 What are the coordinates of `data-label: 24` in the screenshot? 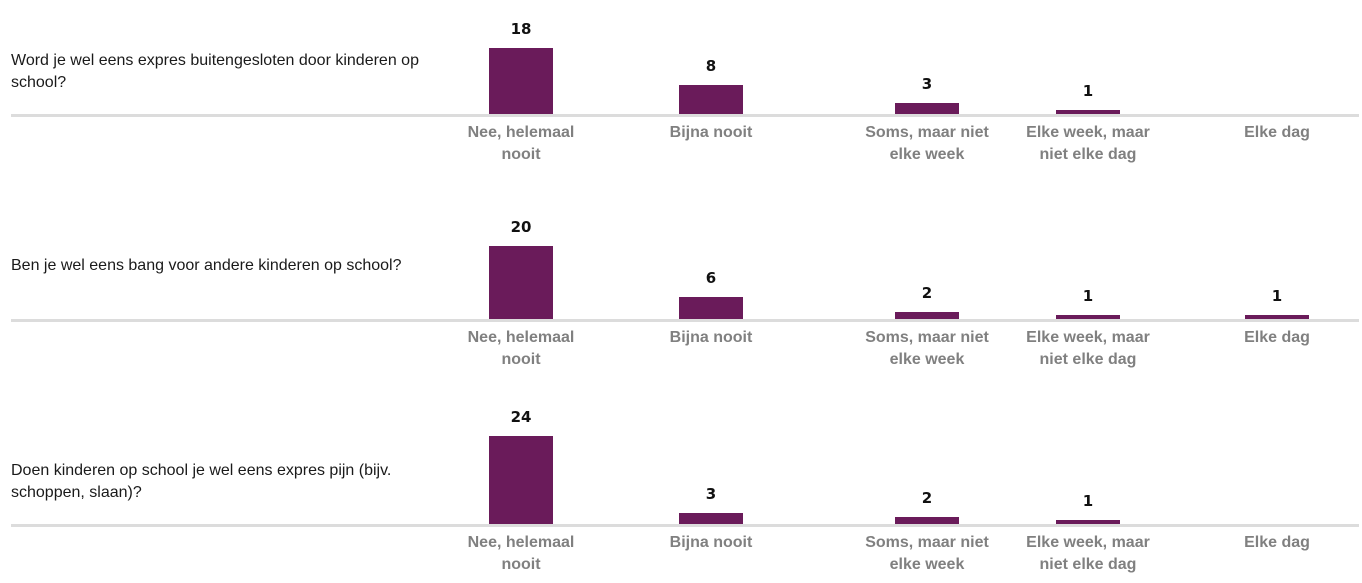 It's located at (521, 417).